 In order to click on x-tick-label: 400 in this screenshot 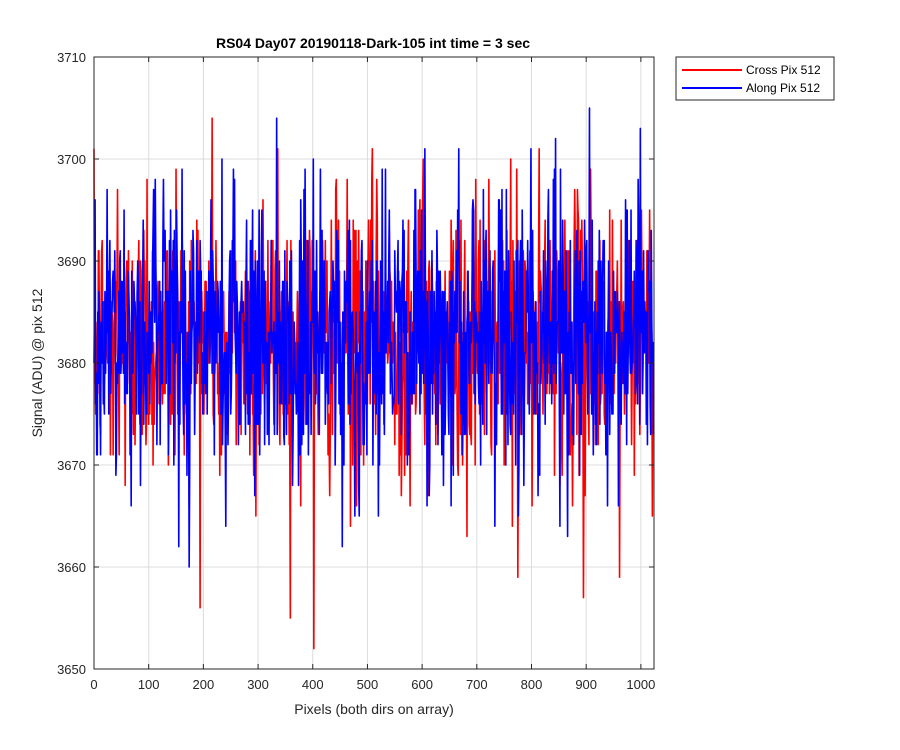, I will do `click(313, 684)`.